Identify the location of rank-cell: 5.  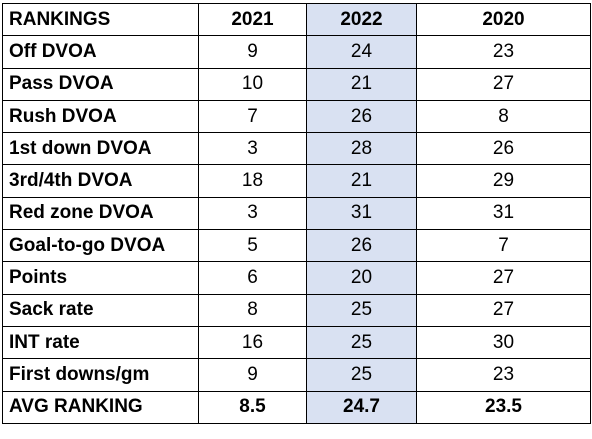
(252, 246).